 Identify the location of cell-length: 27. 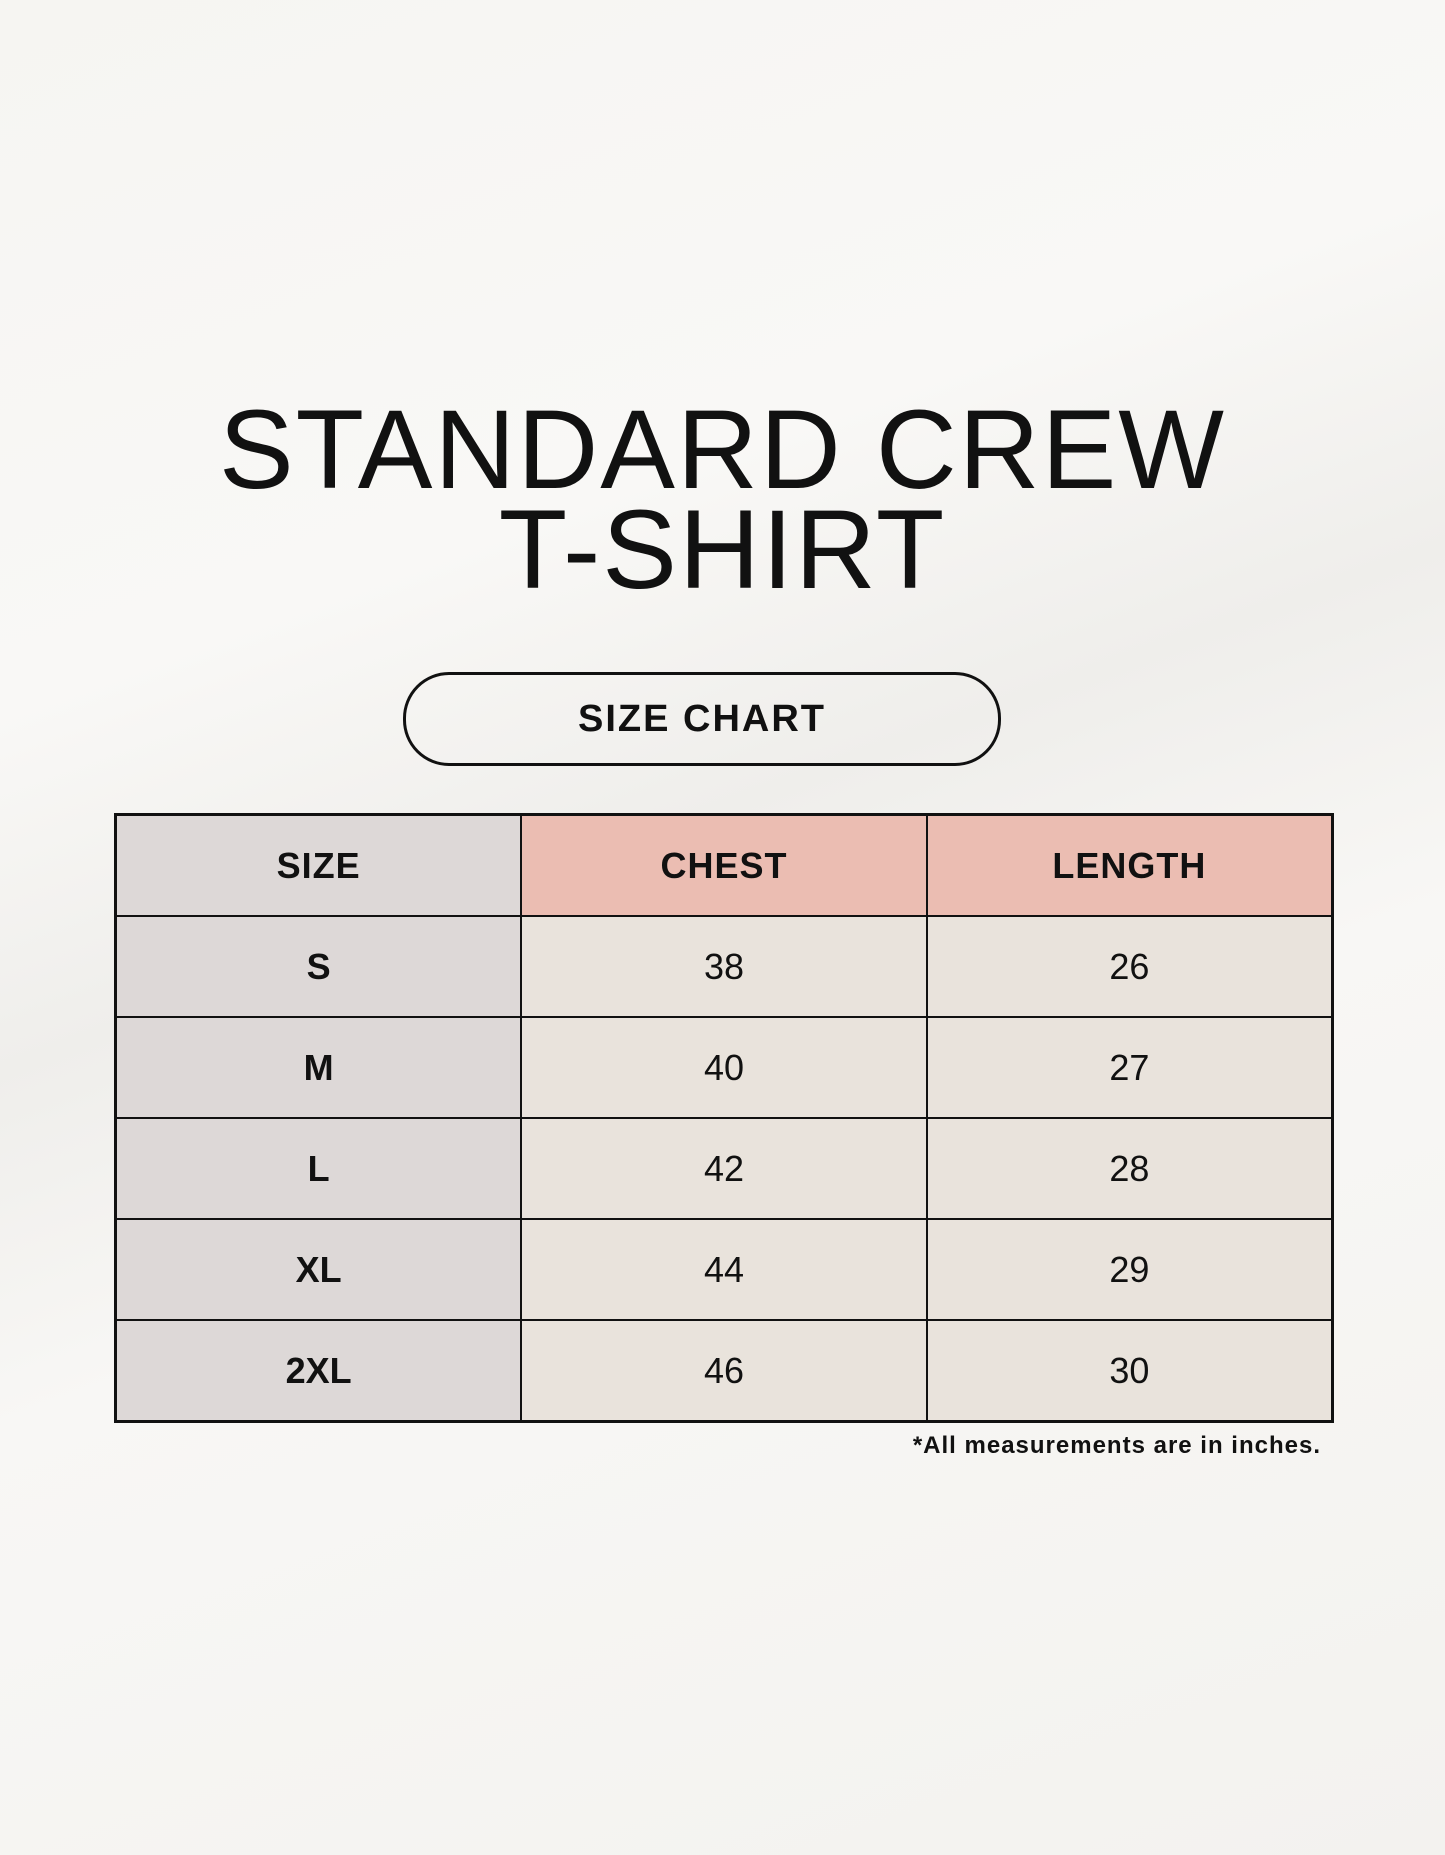
(1129, 1067).